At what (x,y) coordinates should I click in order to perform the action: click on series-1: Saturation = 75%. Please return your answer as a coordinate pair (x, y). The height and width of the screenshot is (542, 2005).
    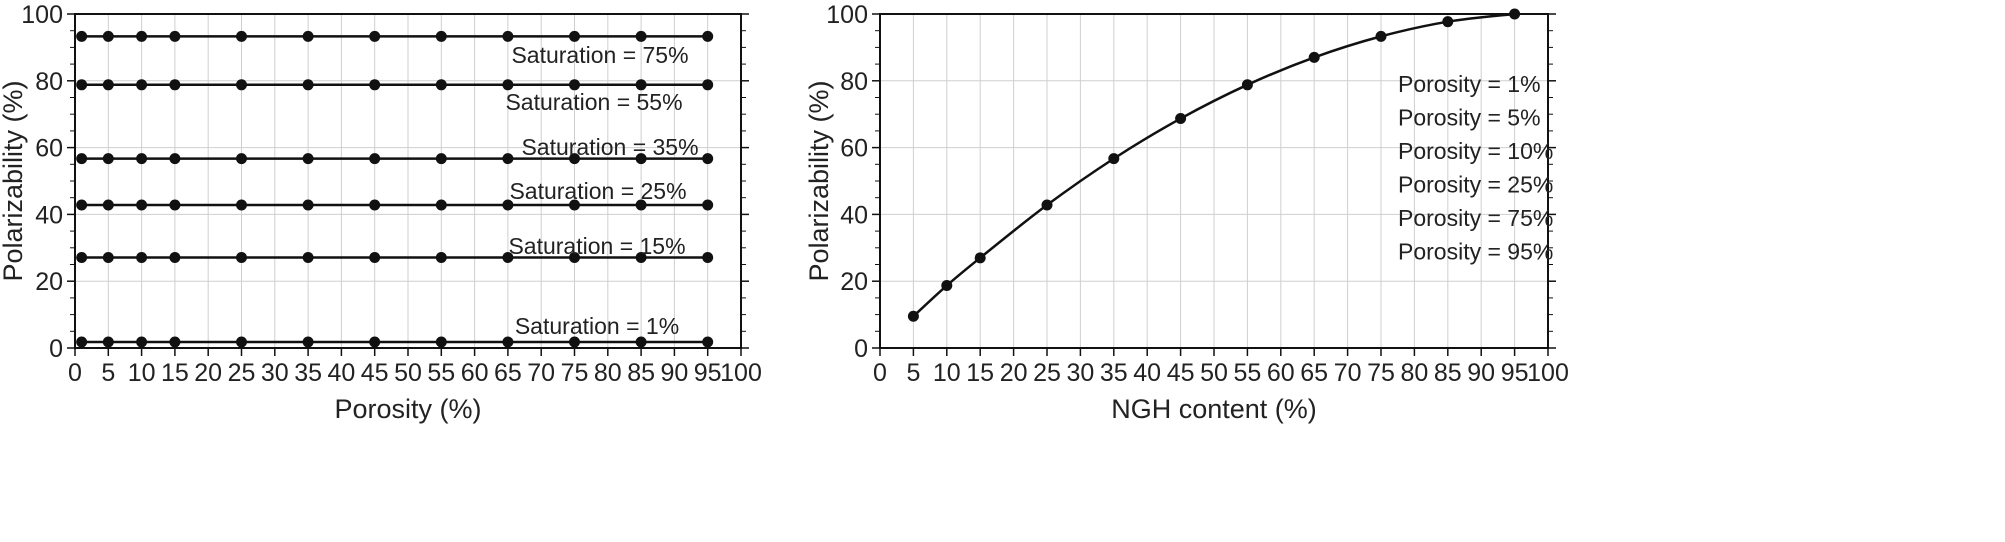
    Looking at the image, I should click on (395, 49).